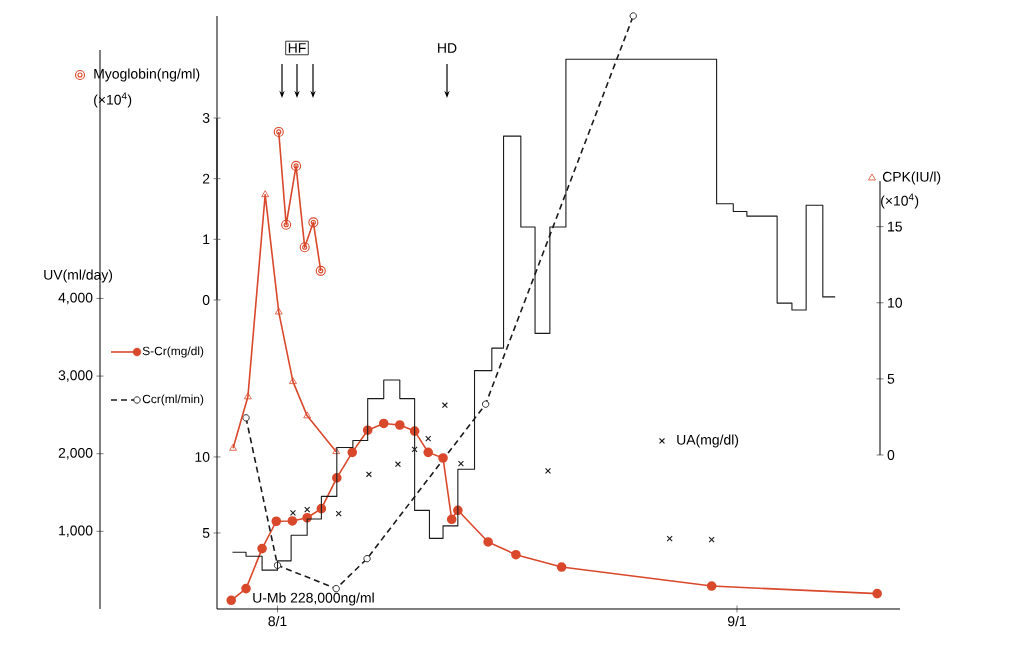 This screenshot has height=653, width=1009. Describe the element at coordinates (313, 599) in the screenshot. I see `annotation: U-Mb 228,000ng/ml` at that location.